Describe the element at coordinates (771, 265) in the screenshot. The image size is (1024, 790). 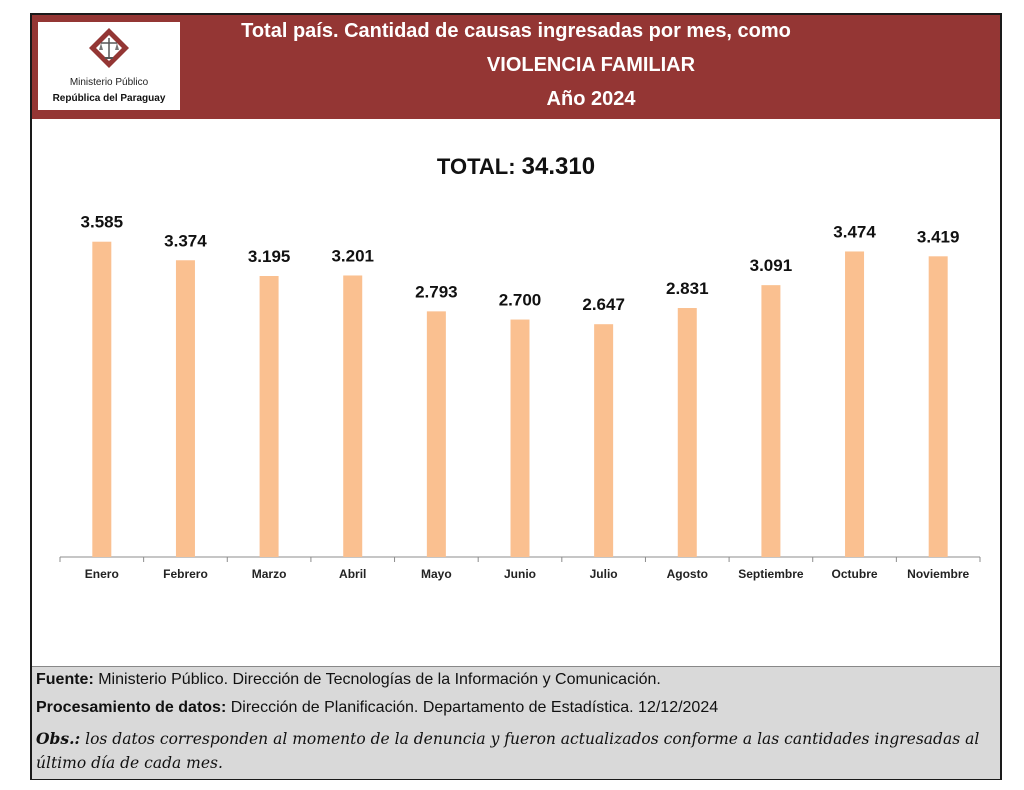
I see `data-label-septiembre: 3.091` at that location.